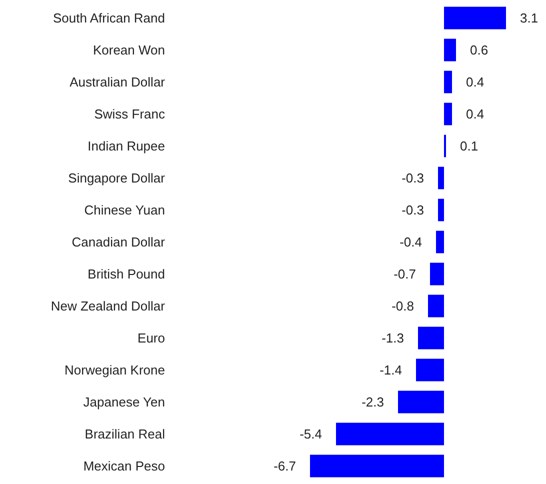  What do you see at coordinates (130, 114) in the screenshot?
I see `y-tick-label: Swiss Franc` at bounding box center [130, 114].